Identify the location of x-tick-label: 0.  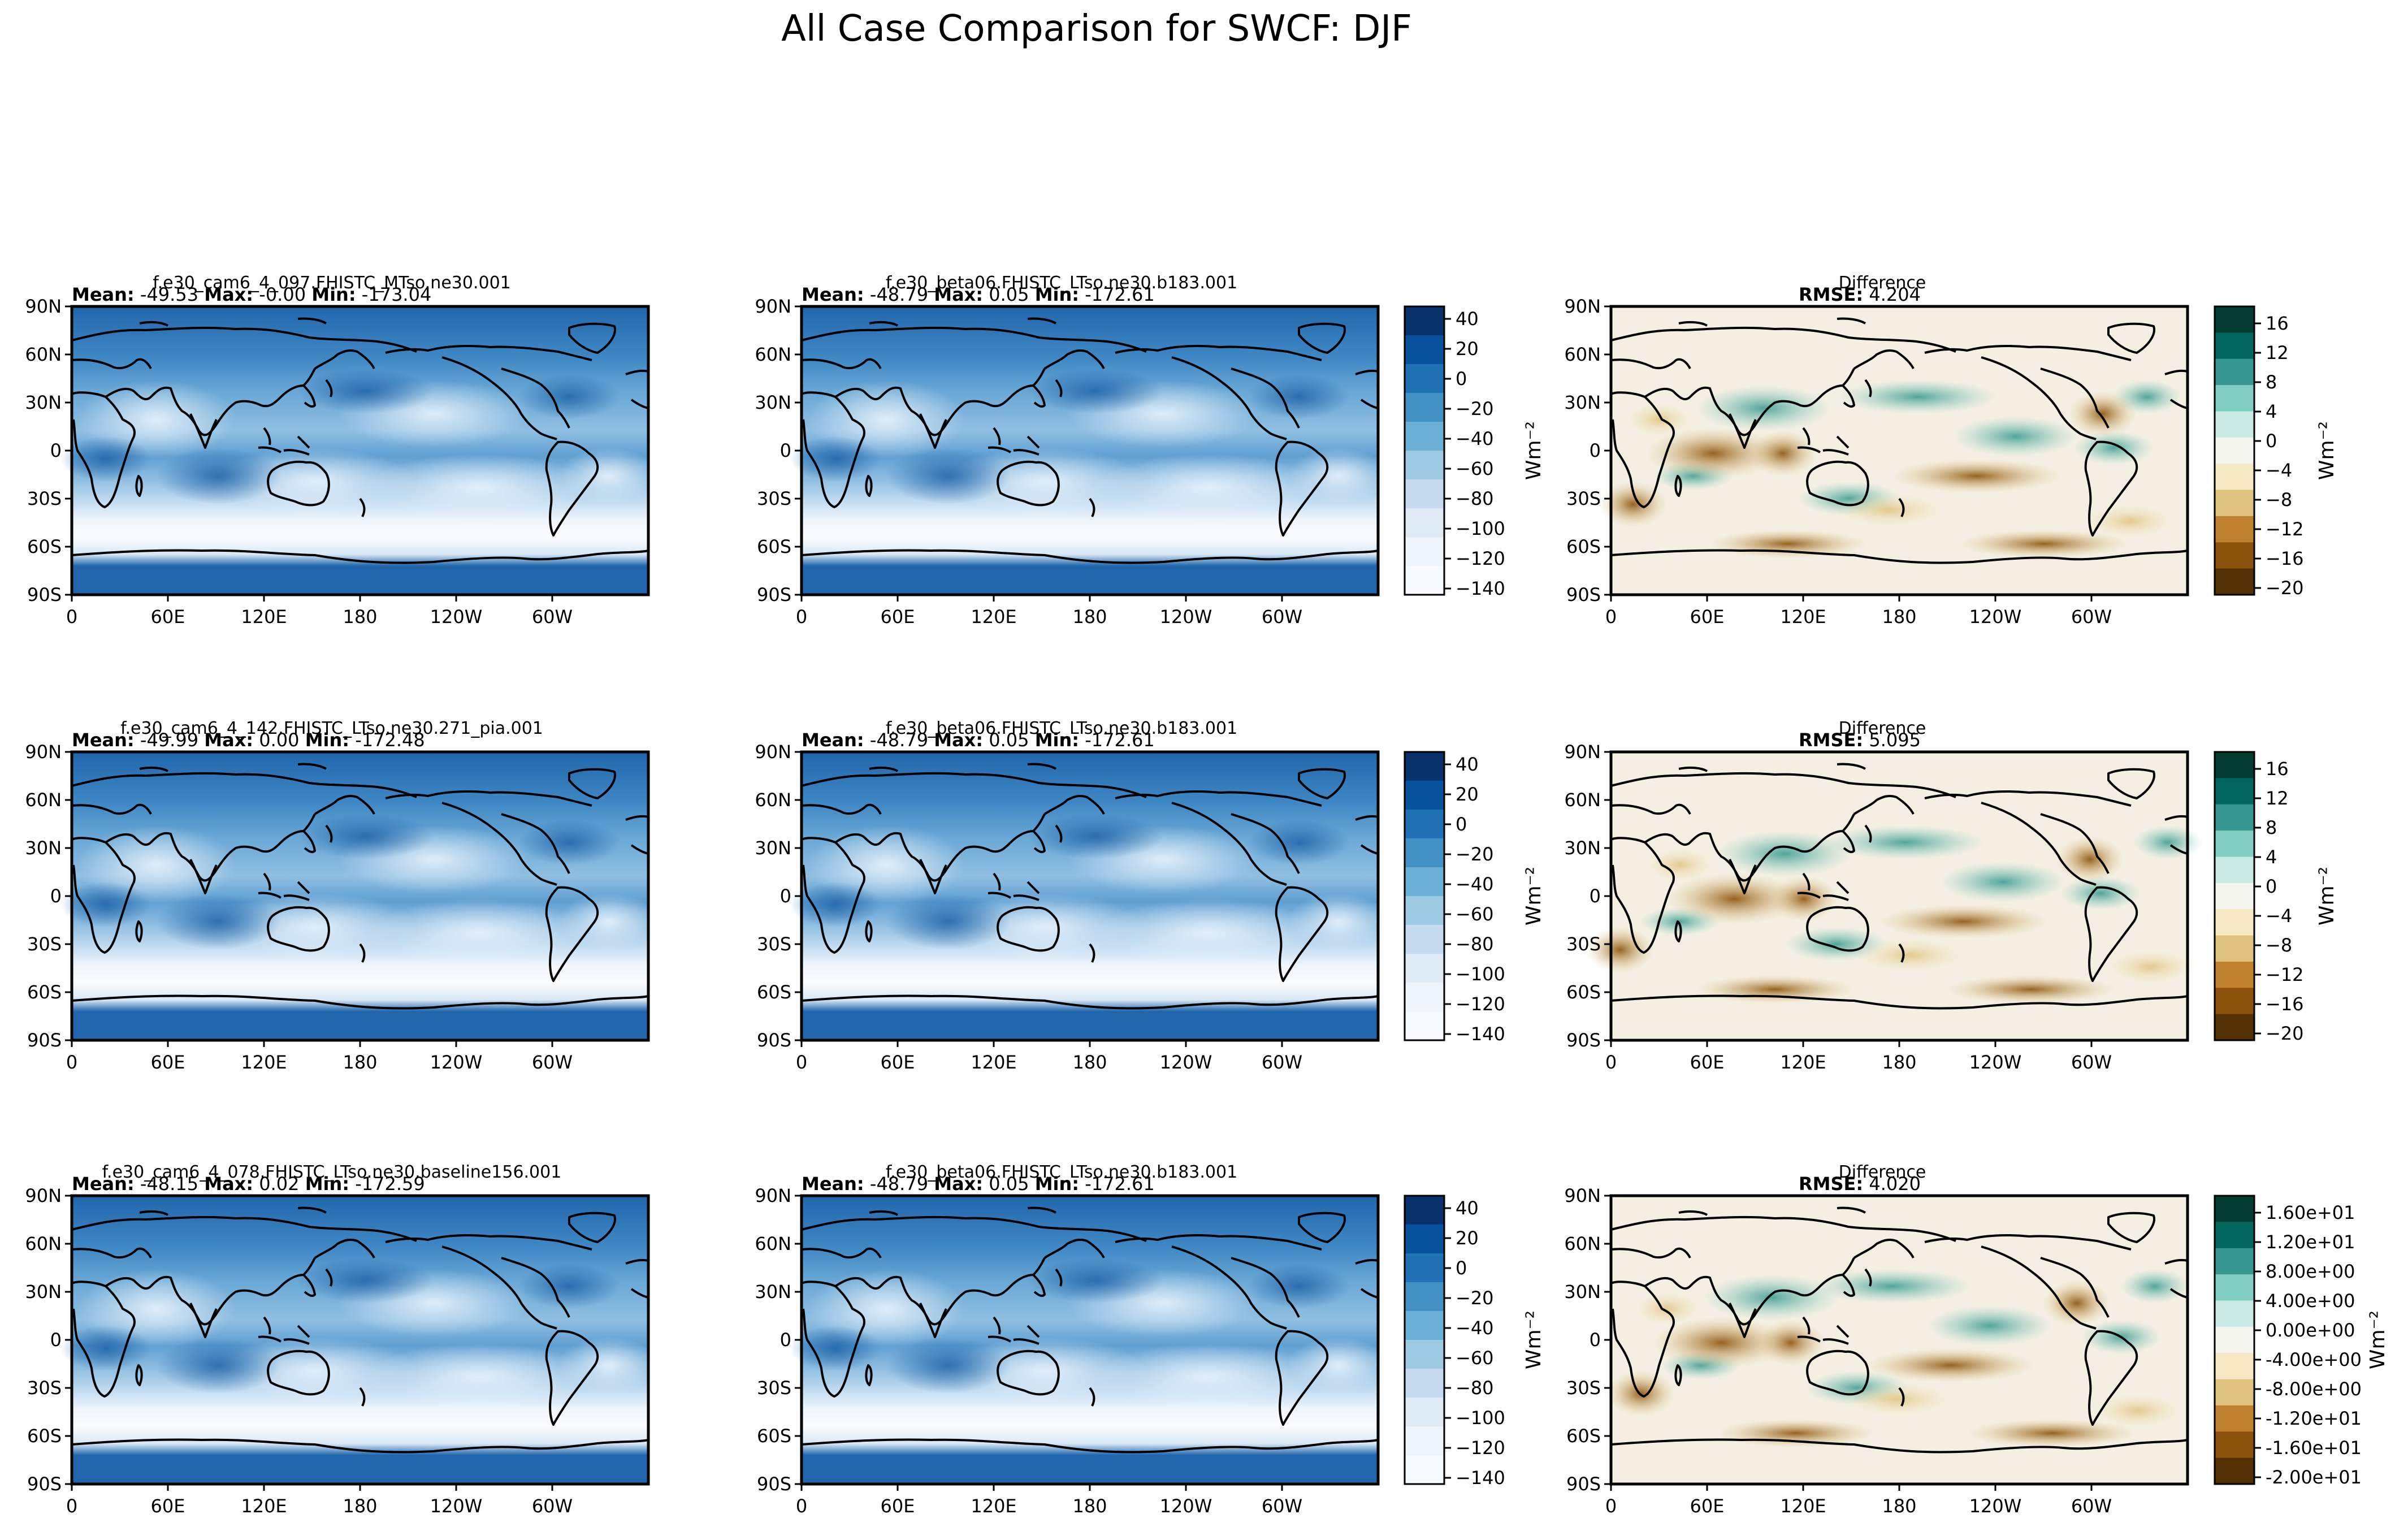
(71, 617).